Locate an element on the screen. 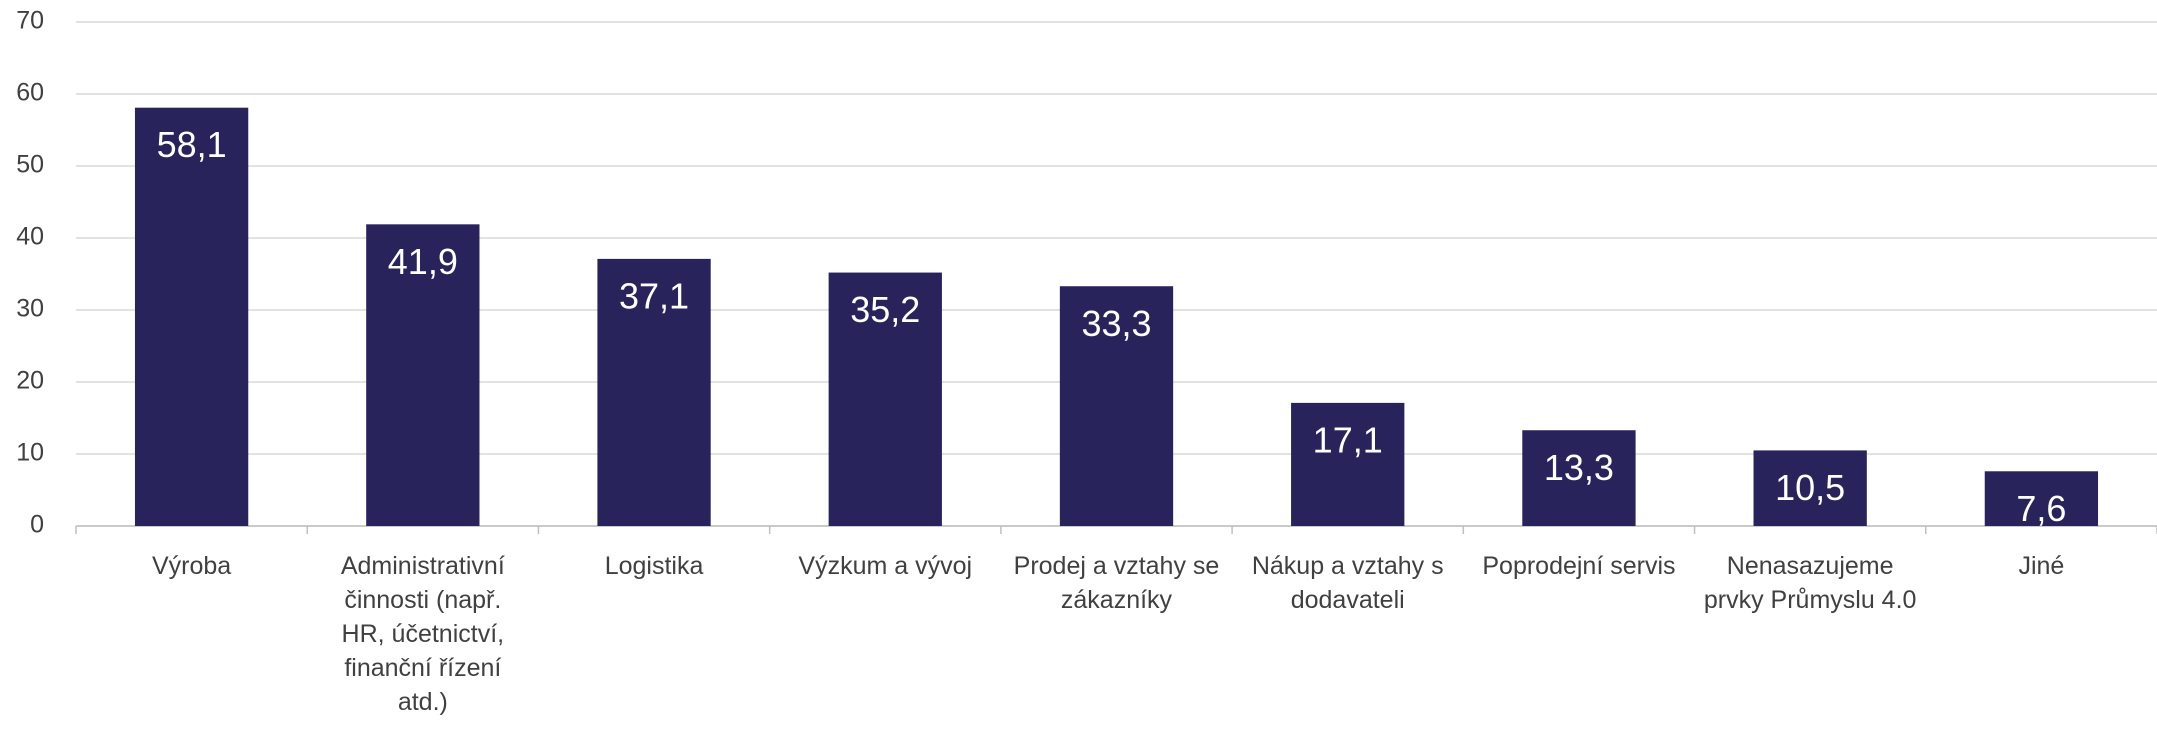 The width and height of the screenshot is (2157, 737). x-tick-label: Logistika is located at coordinates (654, 566).